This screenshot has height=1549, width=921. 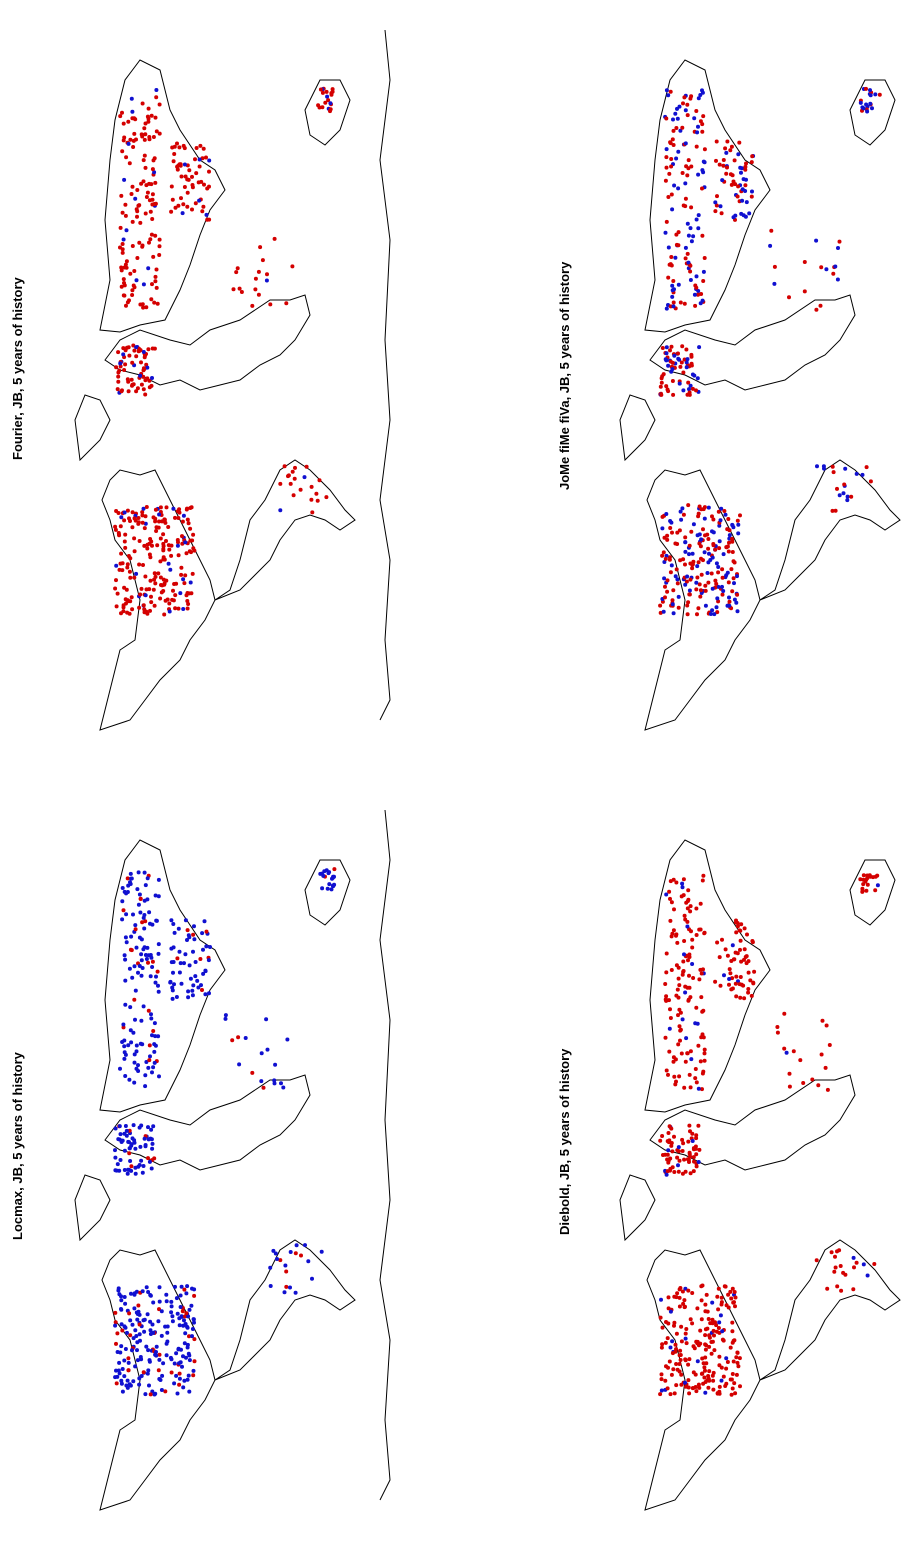 What do you see at coordinates (224, 351) in the screenshot?
I see `station-dots` at bounding box center [224, 351].